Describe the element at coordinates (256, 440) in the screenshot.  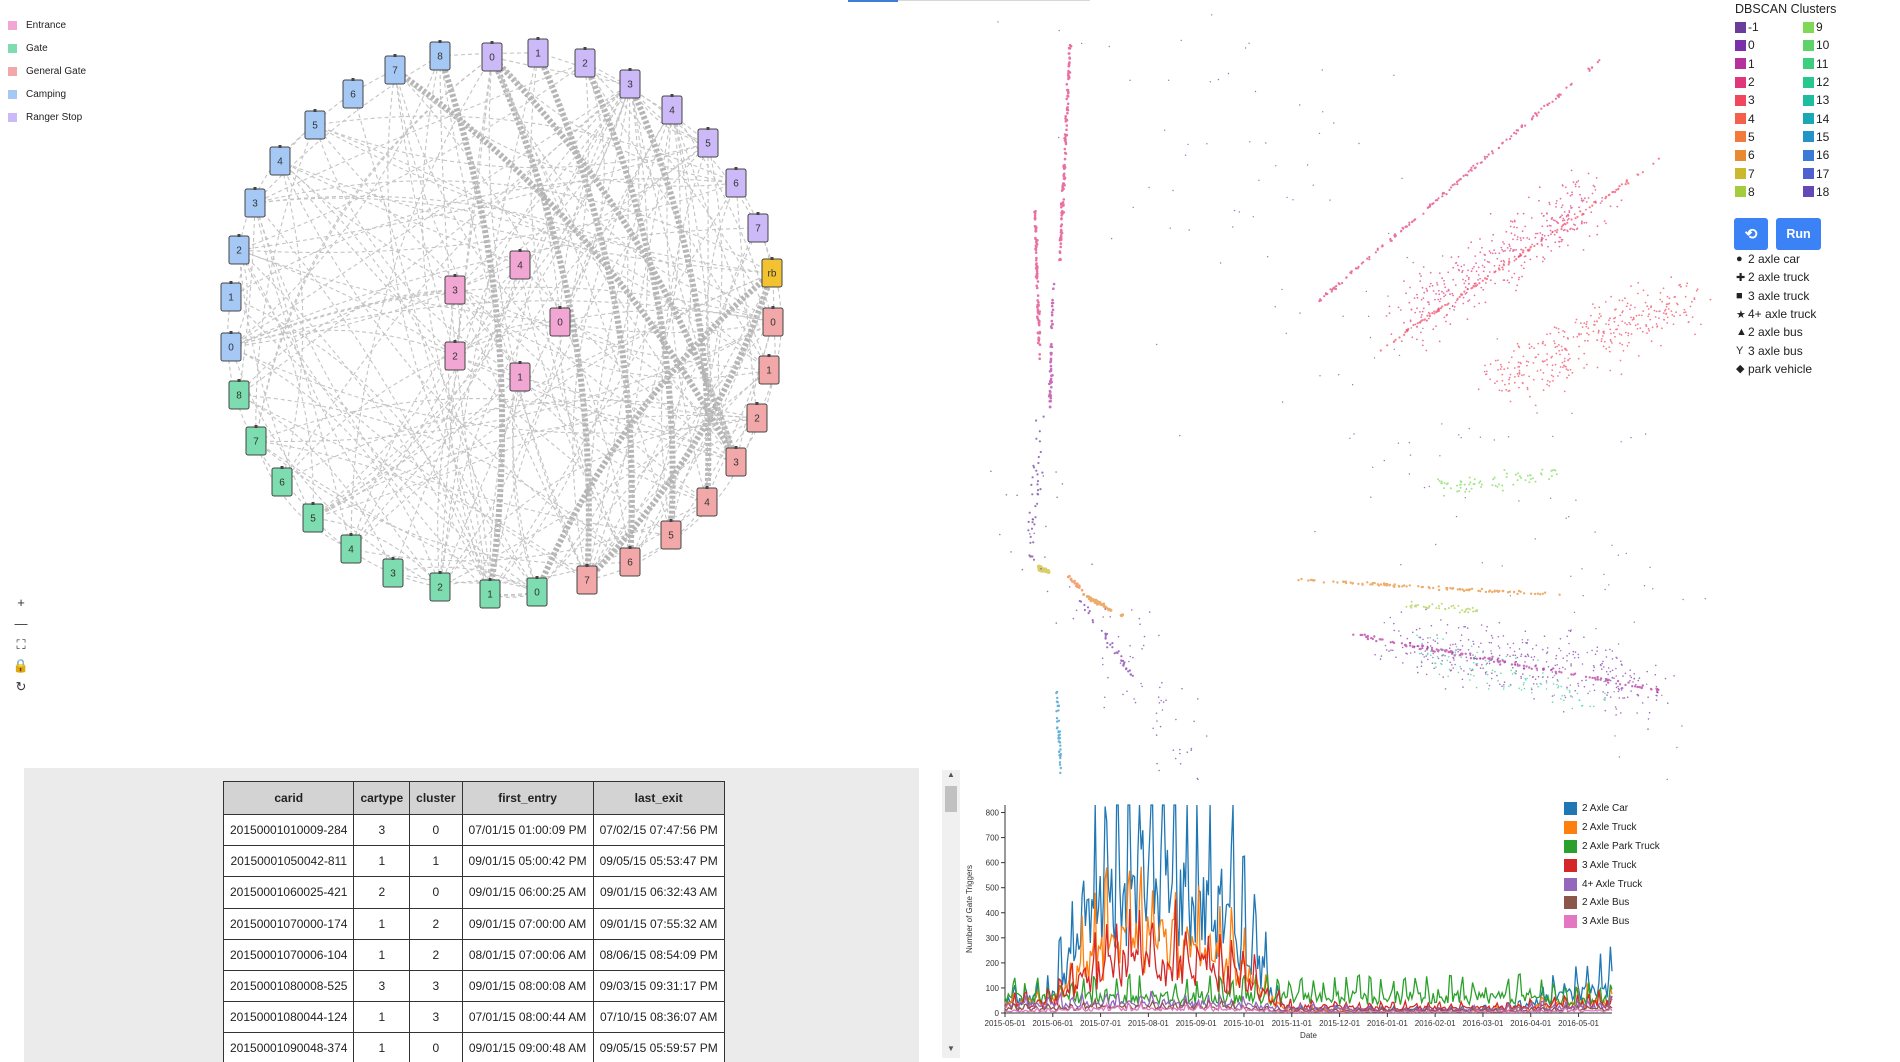
I see `graph-node-gate-7: 7` at that location.